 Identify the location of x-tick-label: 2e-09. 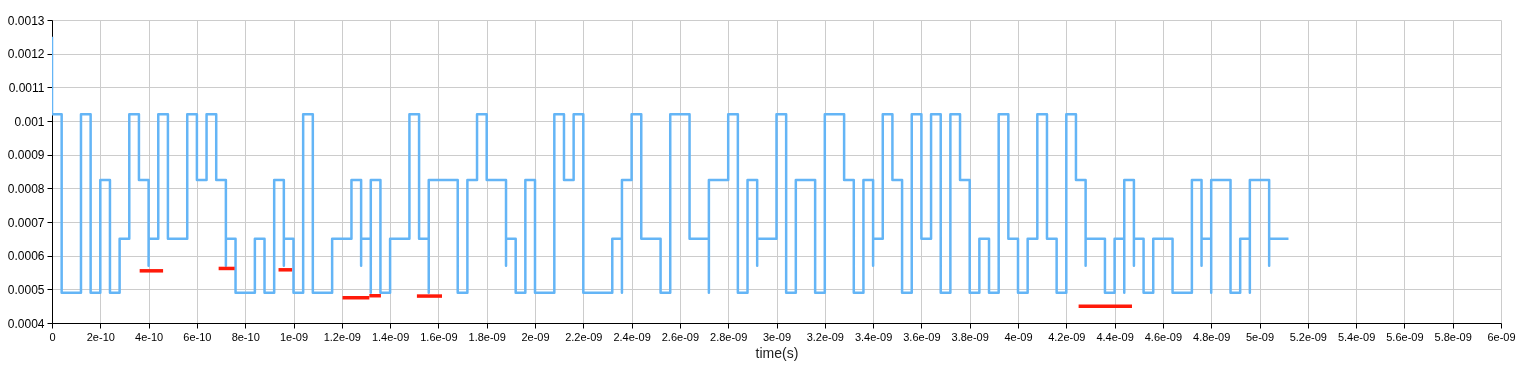
(535, 336).